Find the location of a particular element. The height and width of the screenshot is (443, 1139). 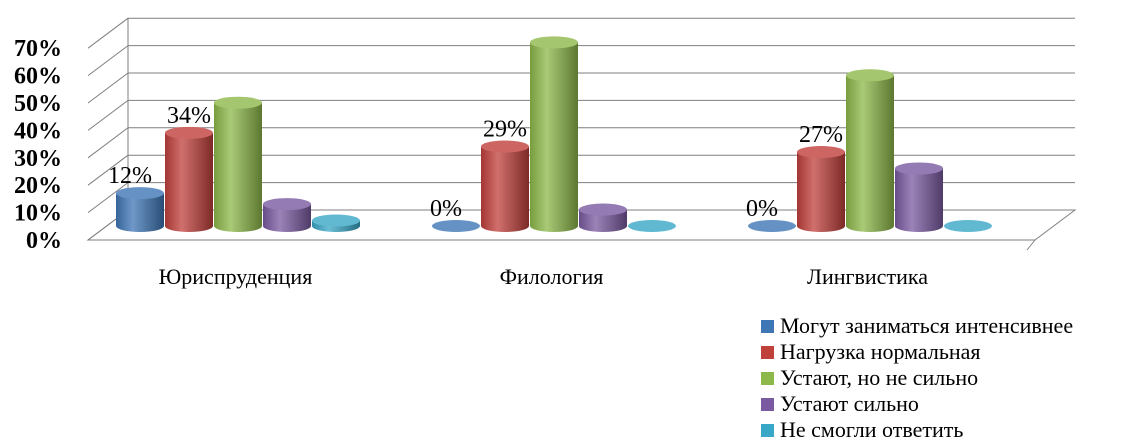

legend-label: Устают сильно is located at coordinates (849, 403).